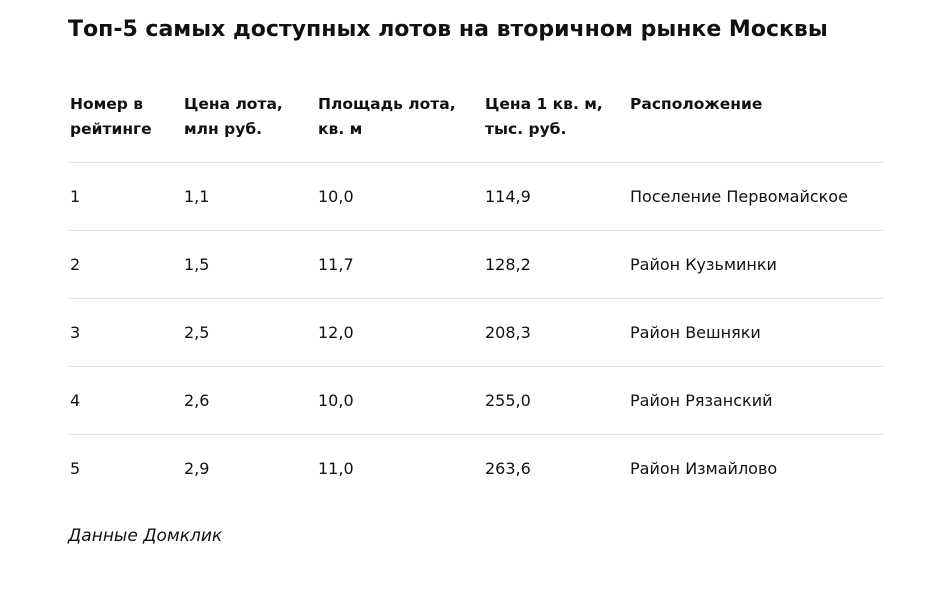 Image resolution: width=927 pixels, height=592 pixels. I want to click on cell: 11,0, so click(399, 468).